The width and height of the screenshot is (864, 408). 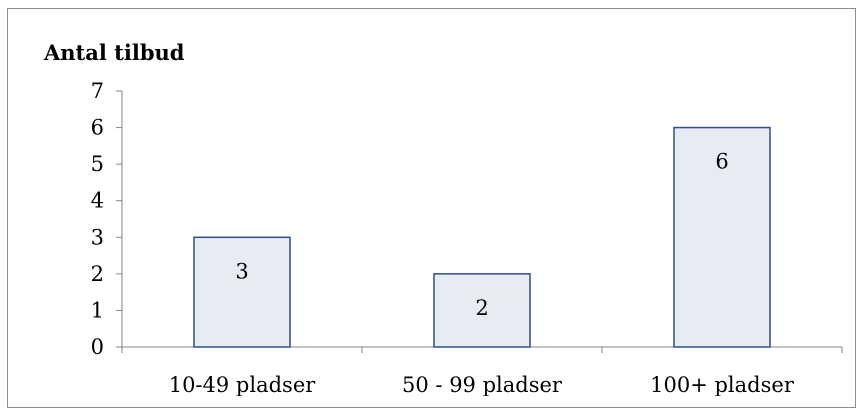 What do you see at coordinates (97, 91) in the screenshot?
I see `y-tick-label: 7` at bounding box center [97, 91].